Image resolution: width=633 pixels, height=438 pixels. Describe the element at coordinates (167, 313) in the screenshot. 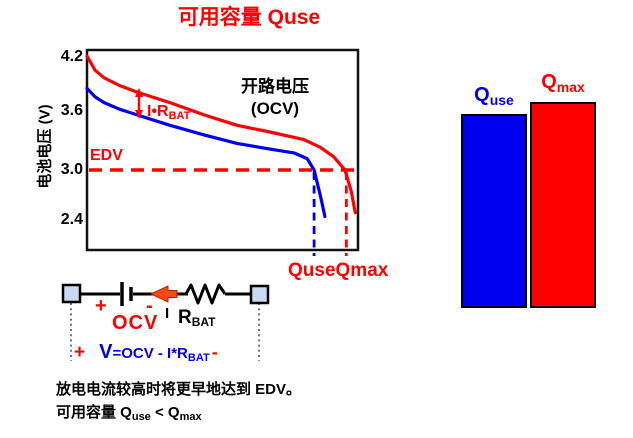

I see `current-symbol: I` at that location.